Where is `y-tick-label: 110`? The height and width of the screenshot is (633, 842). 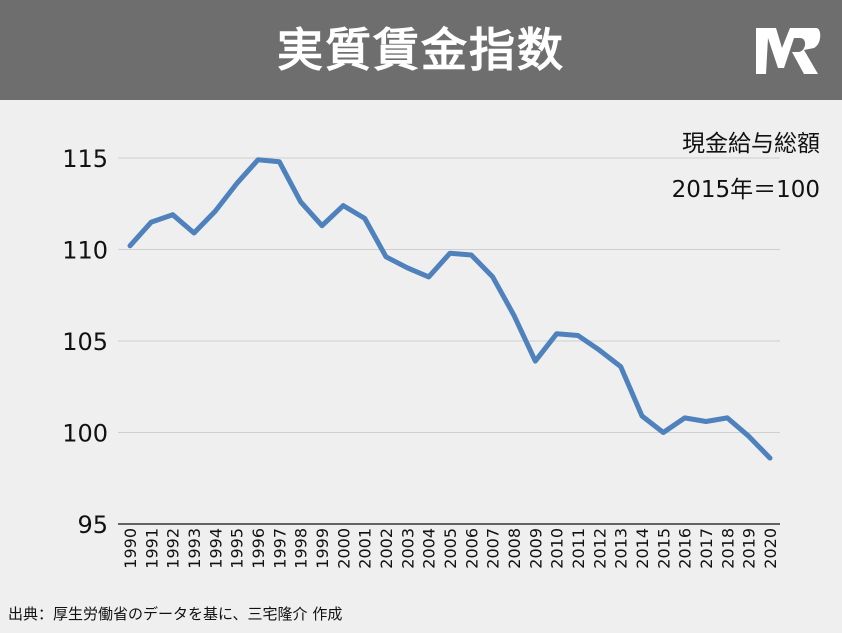 y-tick-label: 110 is located at coordinates (85, 251).